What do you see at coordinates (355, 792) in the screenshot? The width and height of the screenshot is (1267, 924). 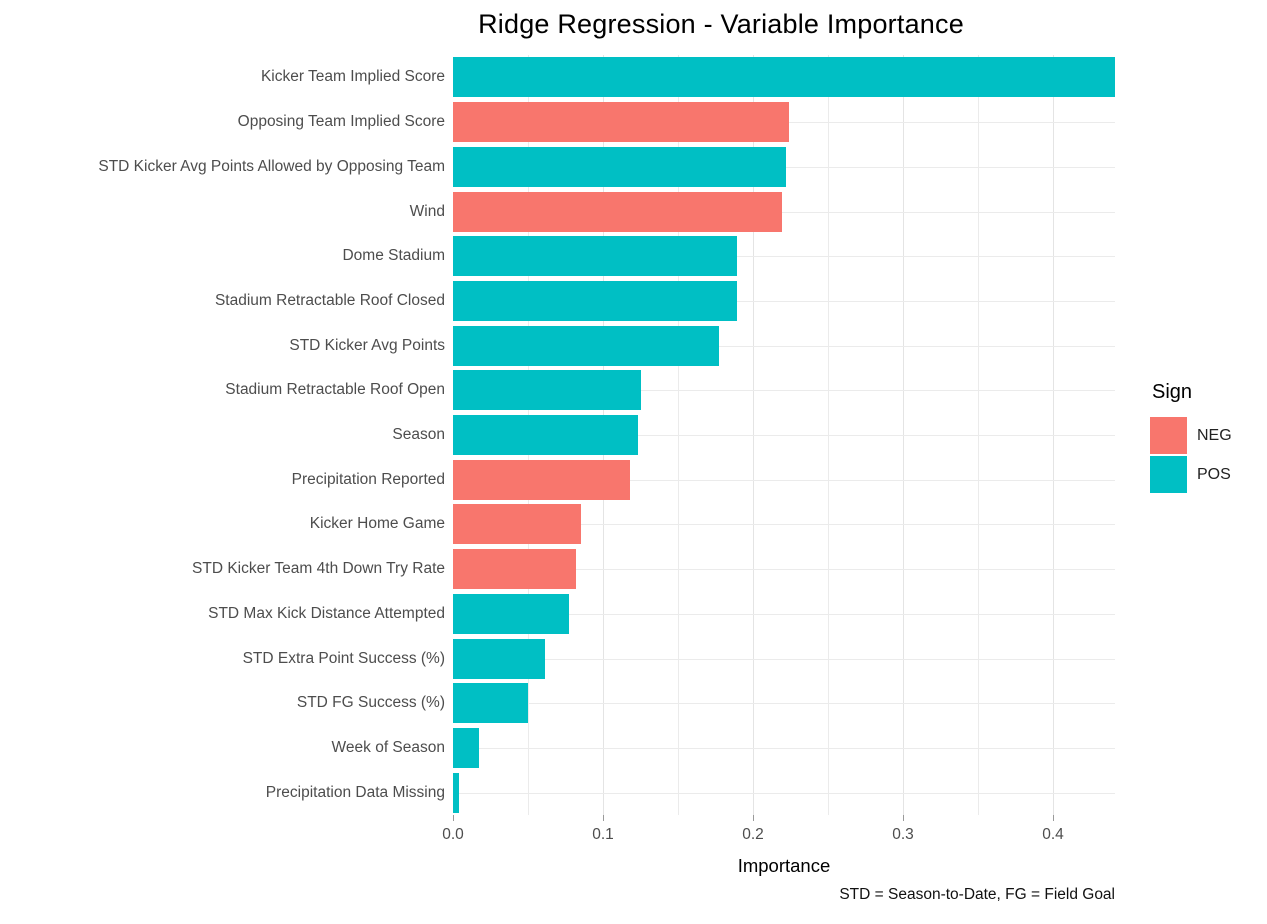 I see `y-axis-label: Precipitation Data Missing` at bounding box center [355, 792].